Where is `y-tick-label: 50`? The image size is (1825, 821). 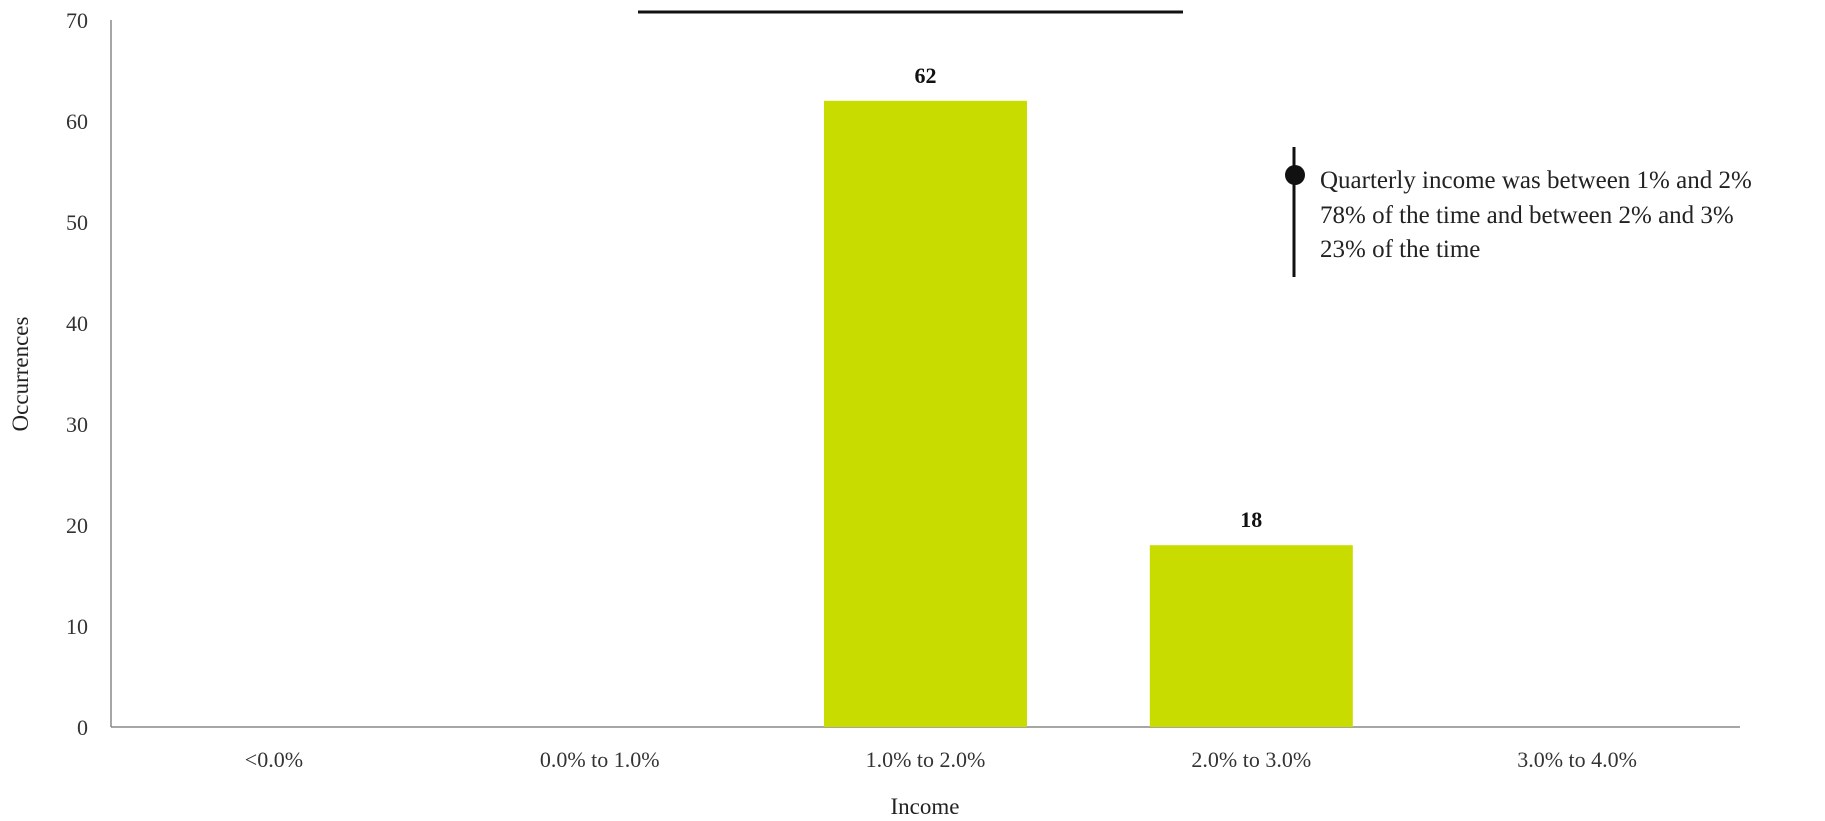
y-tick-label: 50 is located at coordinates (77, 222).